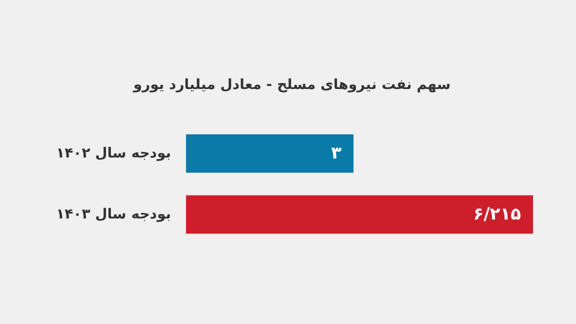 This screenshot has width=576, height=324. Describe the element at coordinates (336, 154) in the screenshot. I see `data-label: ۳` at that location.